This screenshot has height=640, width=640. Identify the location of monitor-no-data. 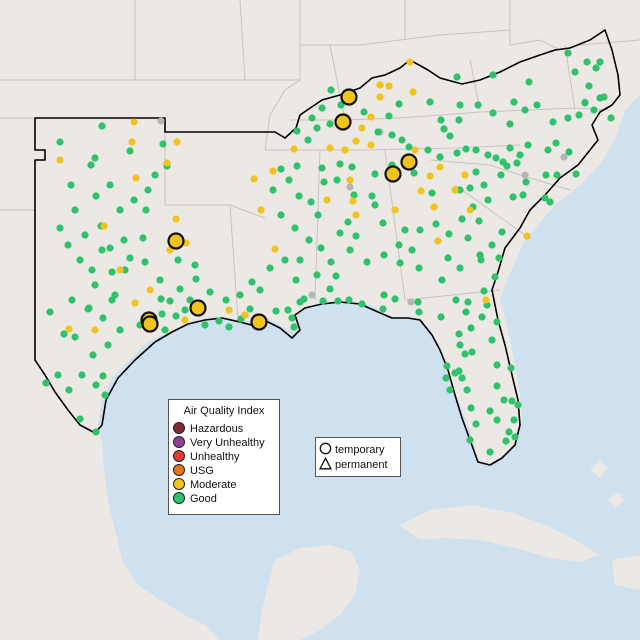
(161, 121).